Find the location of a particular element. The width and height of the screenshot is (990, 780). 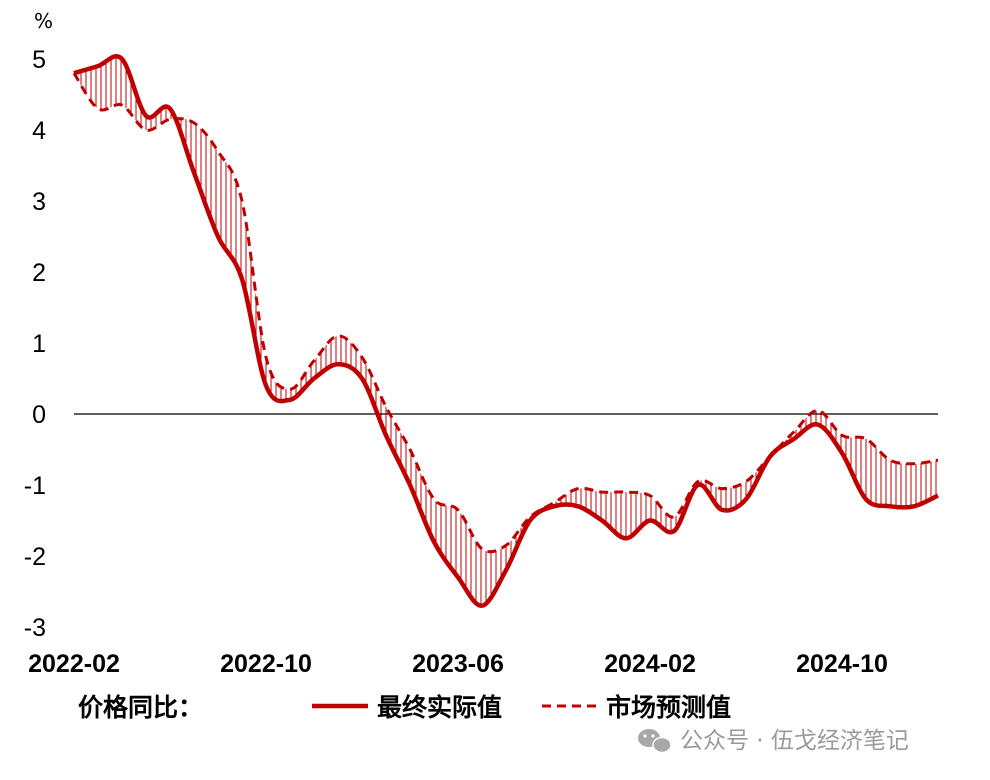

y-tick-label: 0 is located at coordinates (39, 415).